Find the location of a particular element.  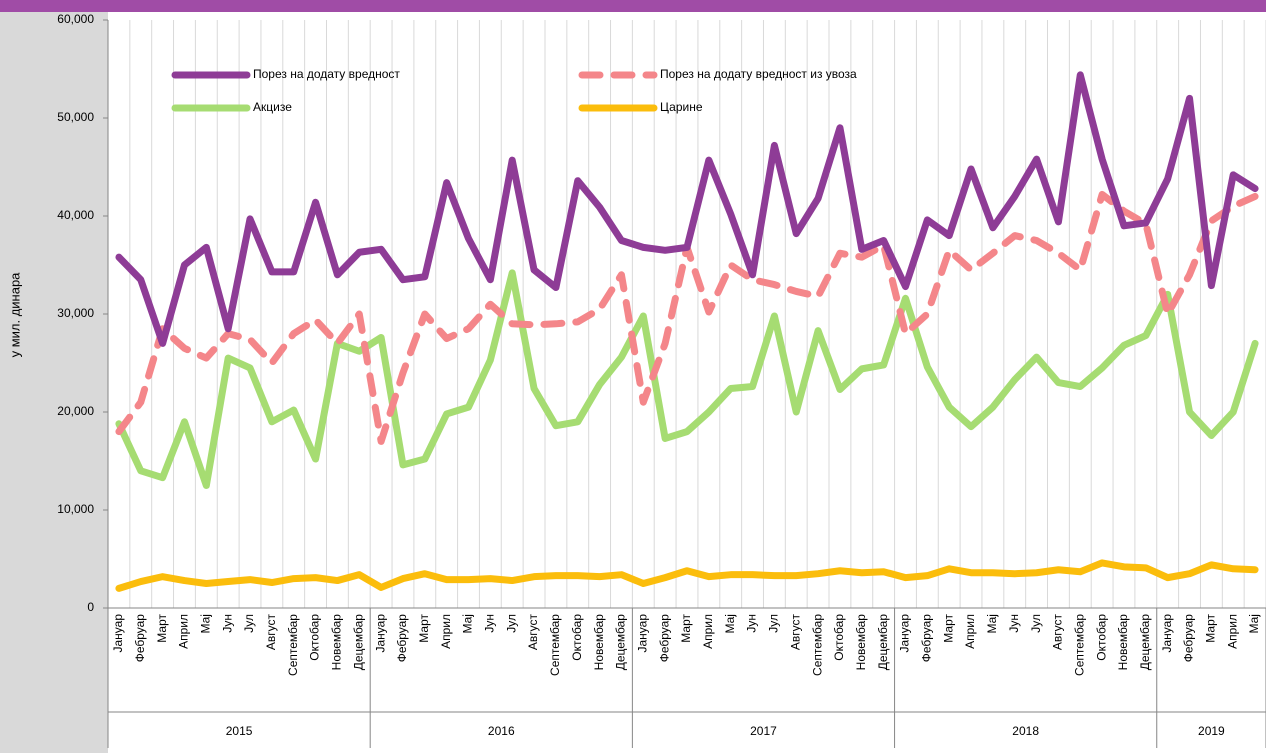

y-tick-label: 10,000 is located at coordinates (75, 509).